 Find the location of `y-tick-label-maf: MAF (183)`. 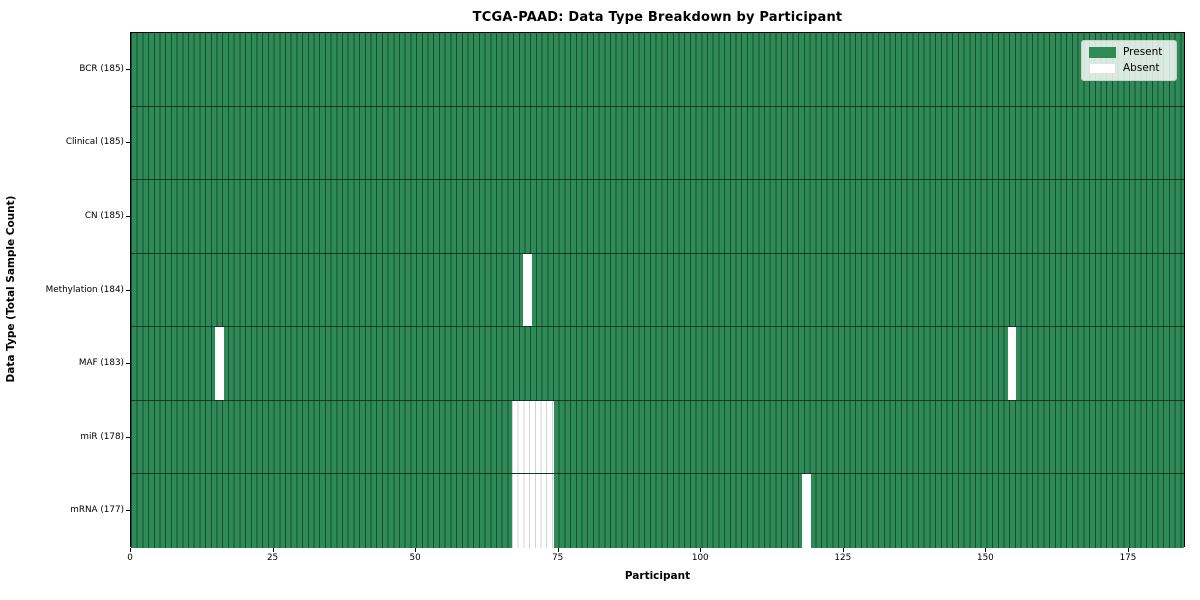

y-tick-label-maf: MAF (183) is located at coordinates (101, 363).